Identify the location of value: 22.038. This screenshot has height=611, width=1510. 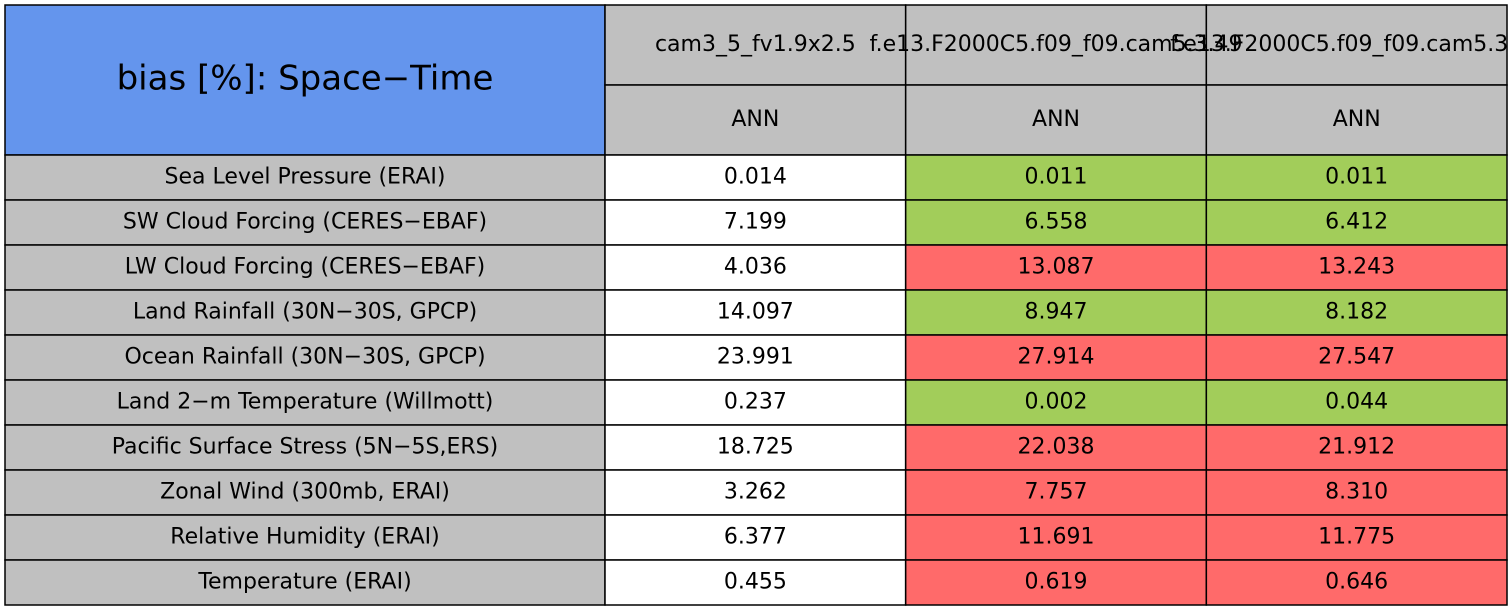
(1056, 447).